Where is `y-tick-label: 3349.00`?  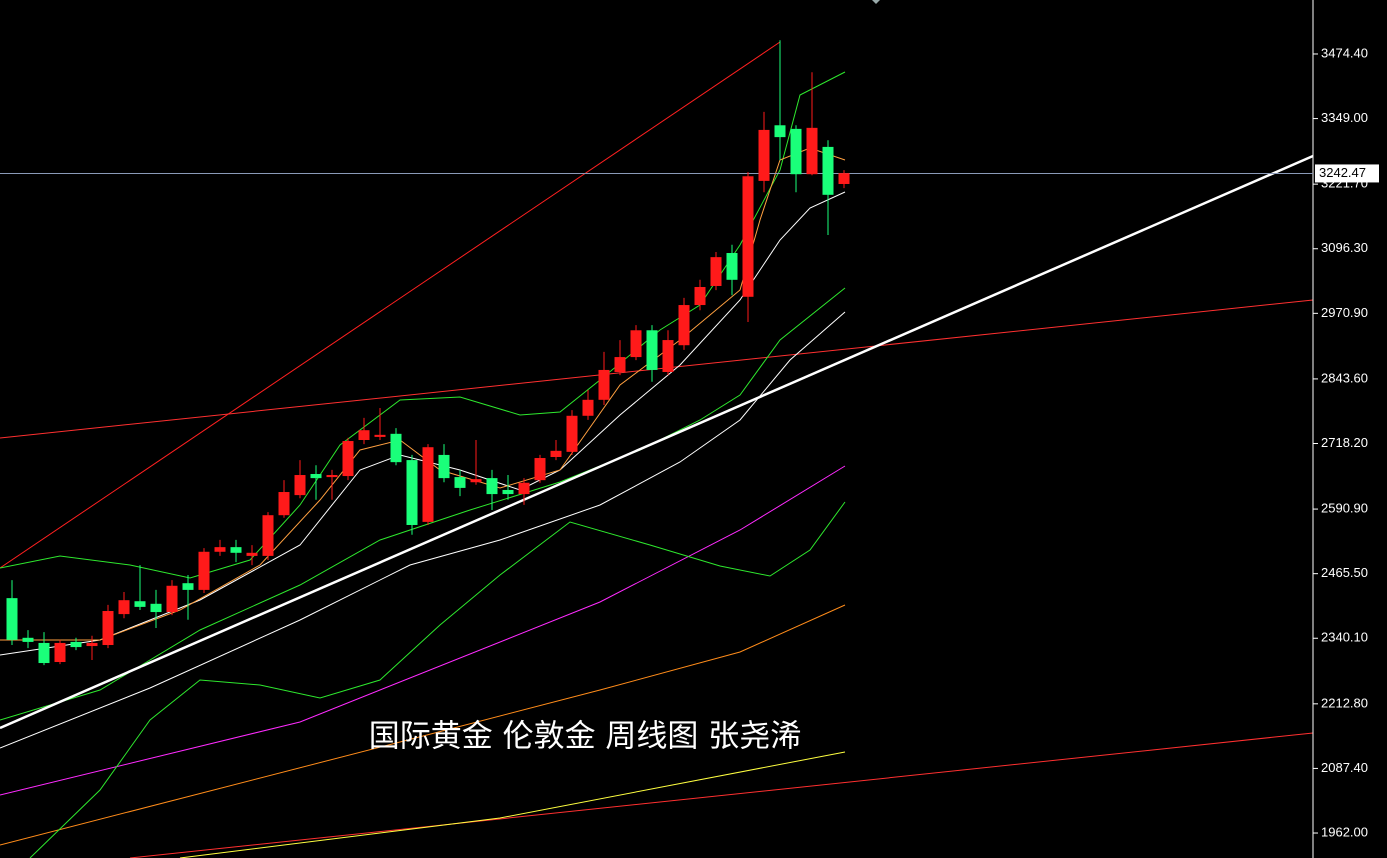
y-tick-label: 3349.00 is located at coordinates (1344, 117).